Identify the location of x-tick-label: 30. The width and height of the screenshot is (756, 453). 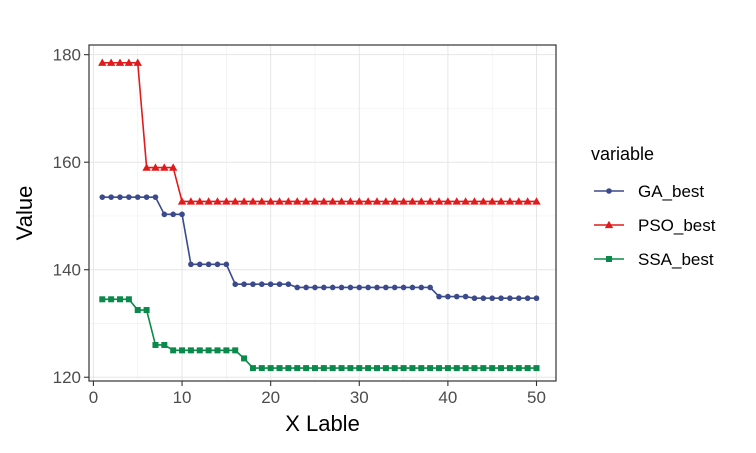
(359, 397).